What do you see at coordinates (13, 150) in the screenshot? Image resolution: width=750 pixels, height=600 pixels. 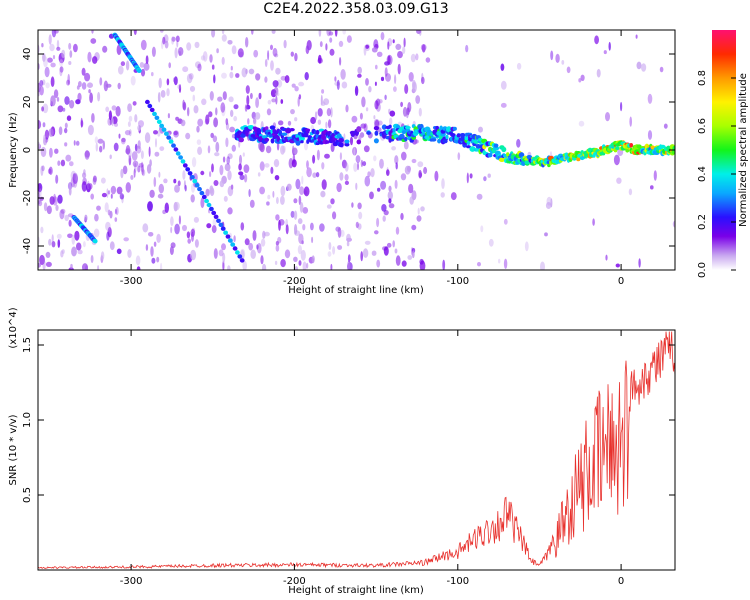 I see `spectrogram-y-axis-label: Frequency (Hz)` at bounding box center [13, 150].